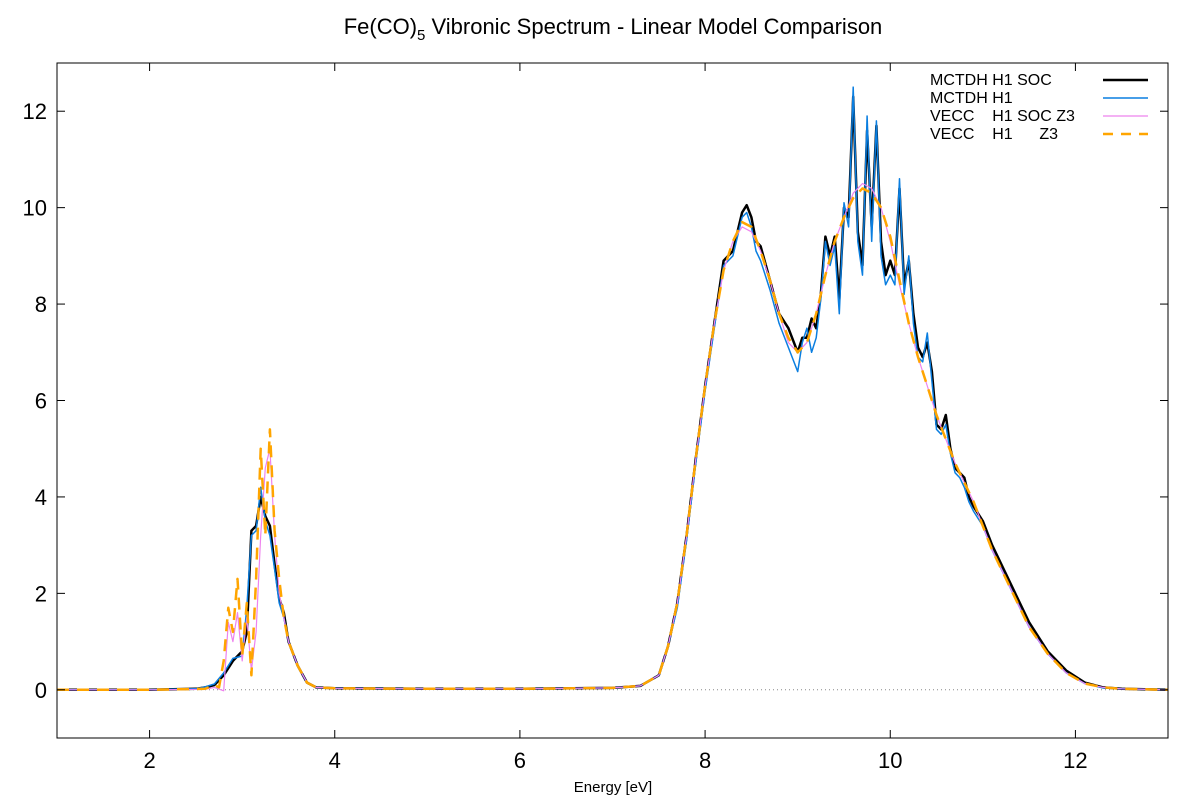  Describe the element at coordinates (421, 35) in the screenshot. I see `chart-title-subscript: 5` at that location.